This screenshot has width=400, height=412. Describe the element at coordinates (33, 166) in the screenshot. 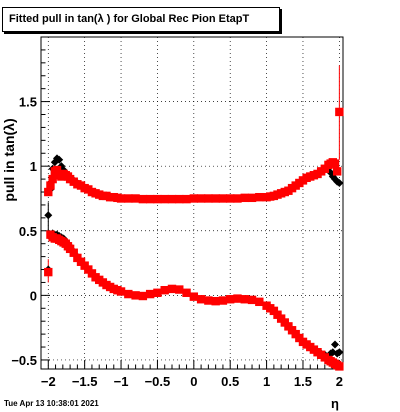

I see `y-tick-label: 1` at that location.